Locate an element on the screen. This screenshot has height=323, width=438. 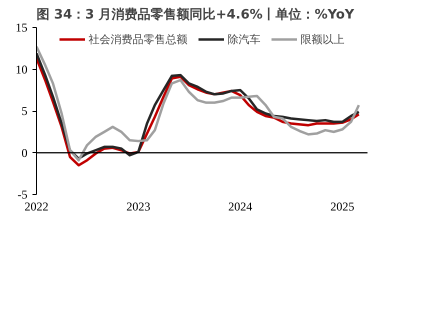
y-tick-label: 5 is located at coordinates (25, 111).